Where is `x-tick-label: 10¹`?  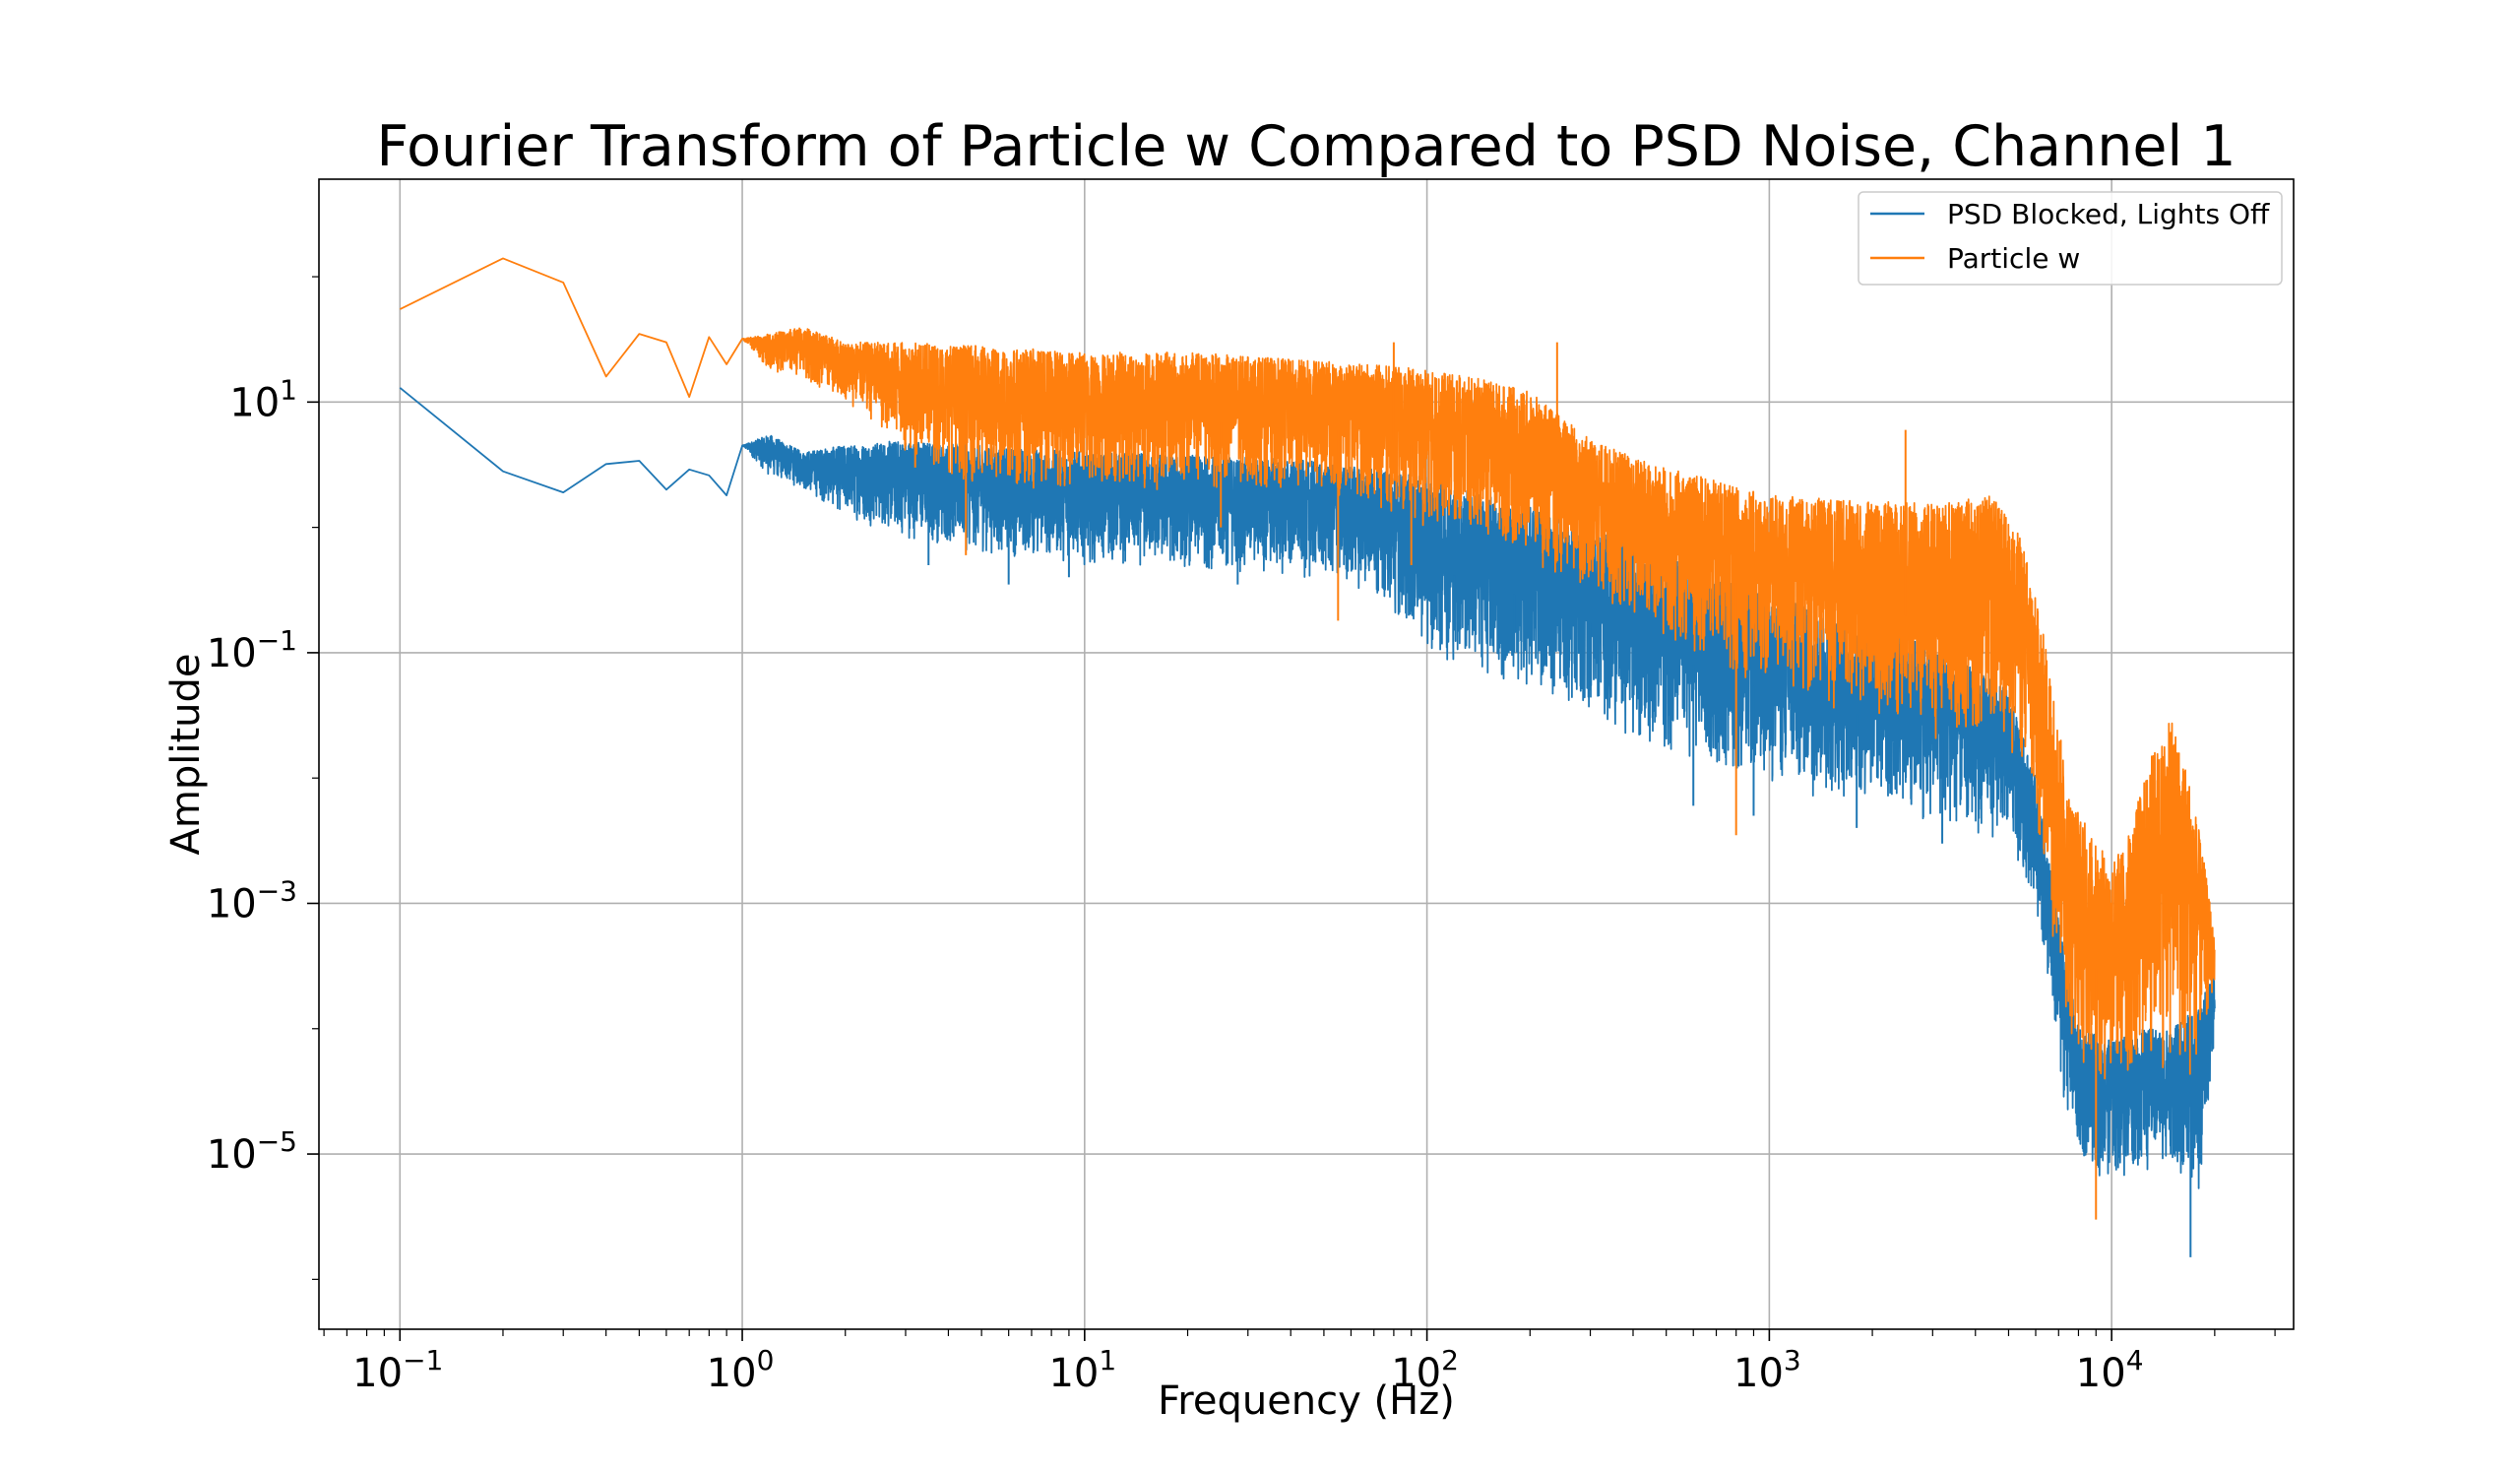 x-tick-label: 10¹ is located at coordinates (1082, 1370).